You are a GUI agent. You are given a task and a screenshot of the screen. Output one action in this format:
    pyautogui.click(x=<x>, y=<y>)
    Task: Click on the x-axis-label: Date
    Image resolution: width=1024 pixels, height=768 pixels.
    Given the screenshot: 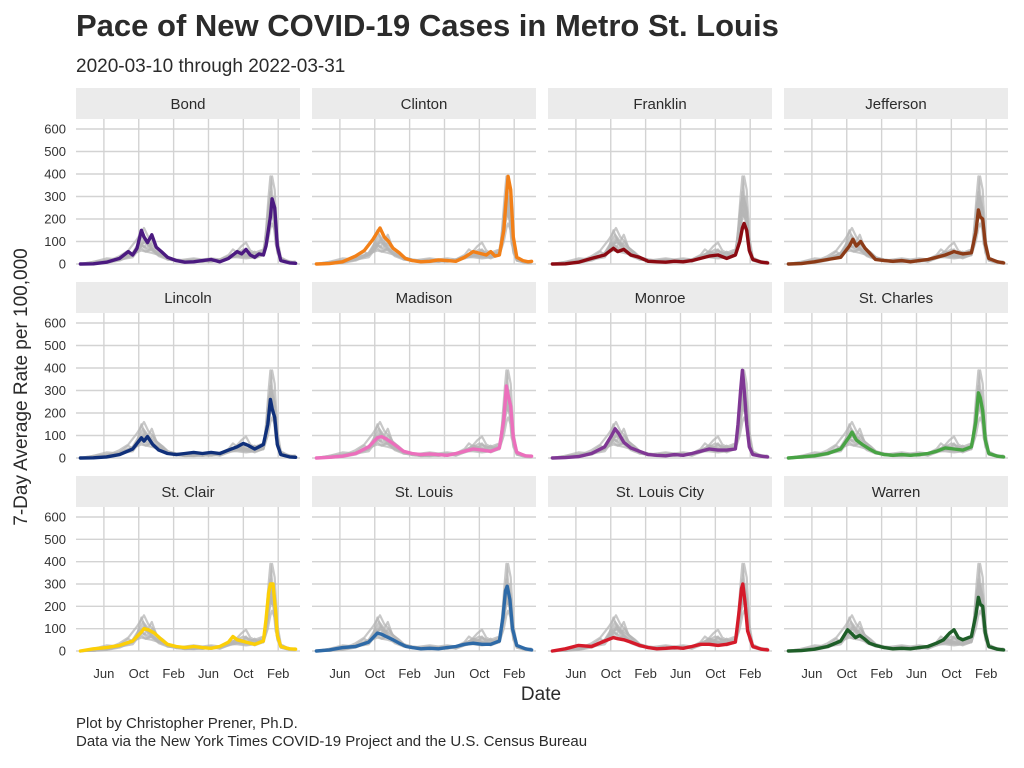 What is the action you would take?
    pyautogui.click(x=541, y=694)
    